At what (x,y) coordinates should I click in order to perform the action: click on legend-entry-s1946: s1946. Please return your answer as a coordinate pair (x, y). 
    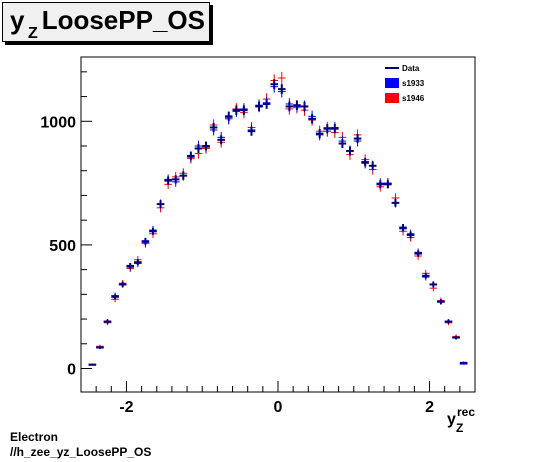
    Looking at the image, I should click on (405, 98).